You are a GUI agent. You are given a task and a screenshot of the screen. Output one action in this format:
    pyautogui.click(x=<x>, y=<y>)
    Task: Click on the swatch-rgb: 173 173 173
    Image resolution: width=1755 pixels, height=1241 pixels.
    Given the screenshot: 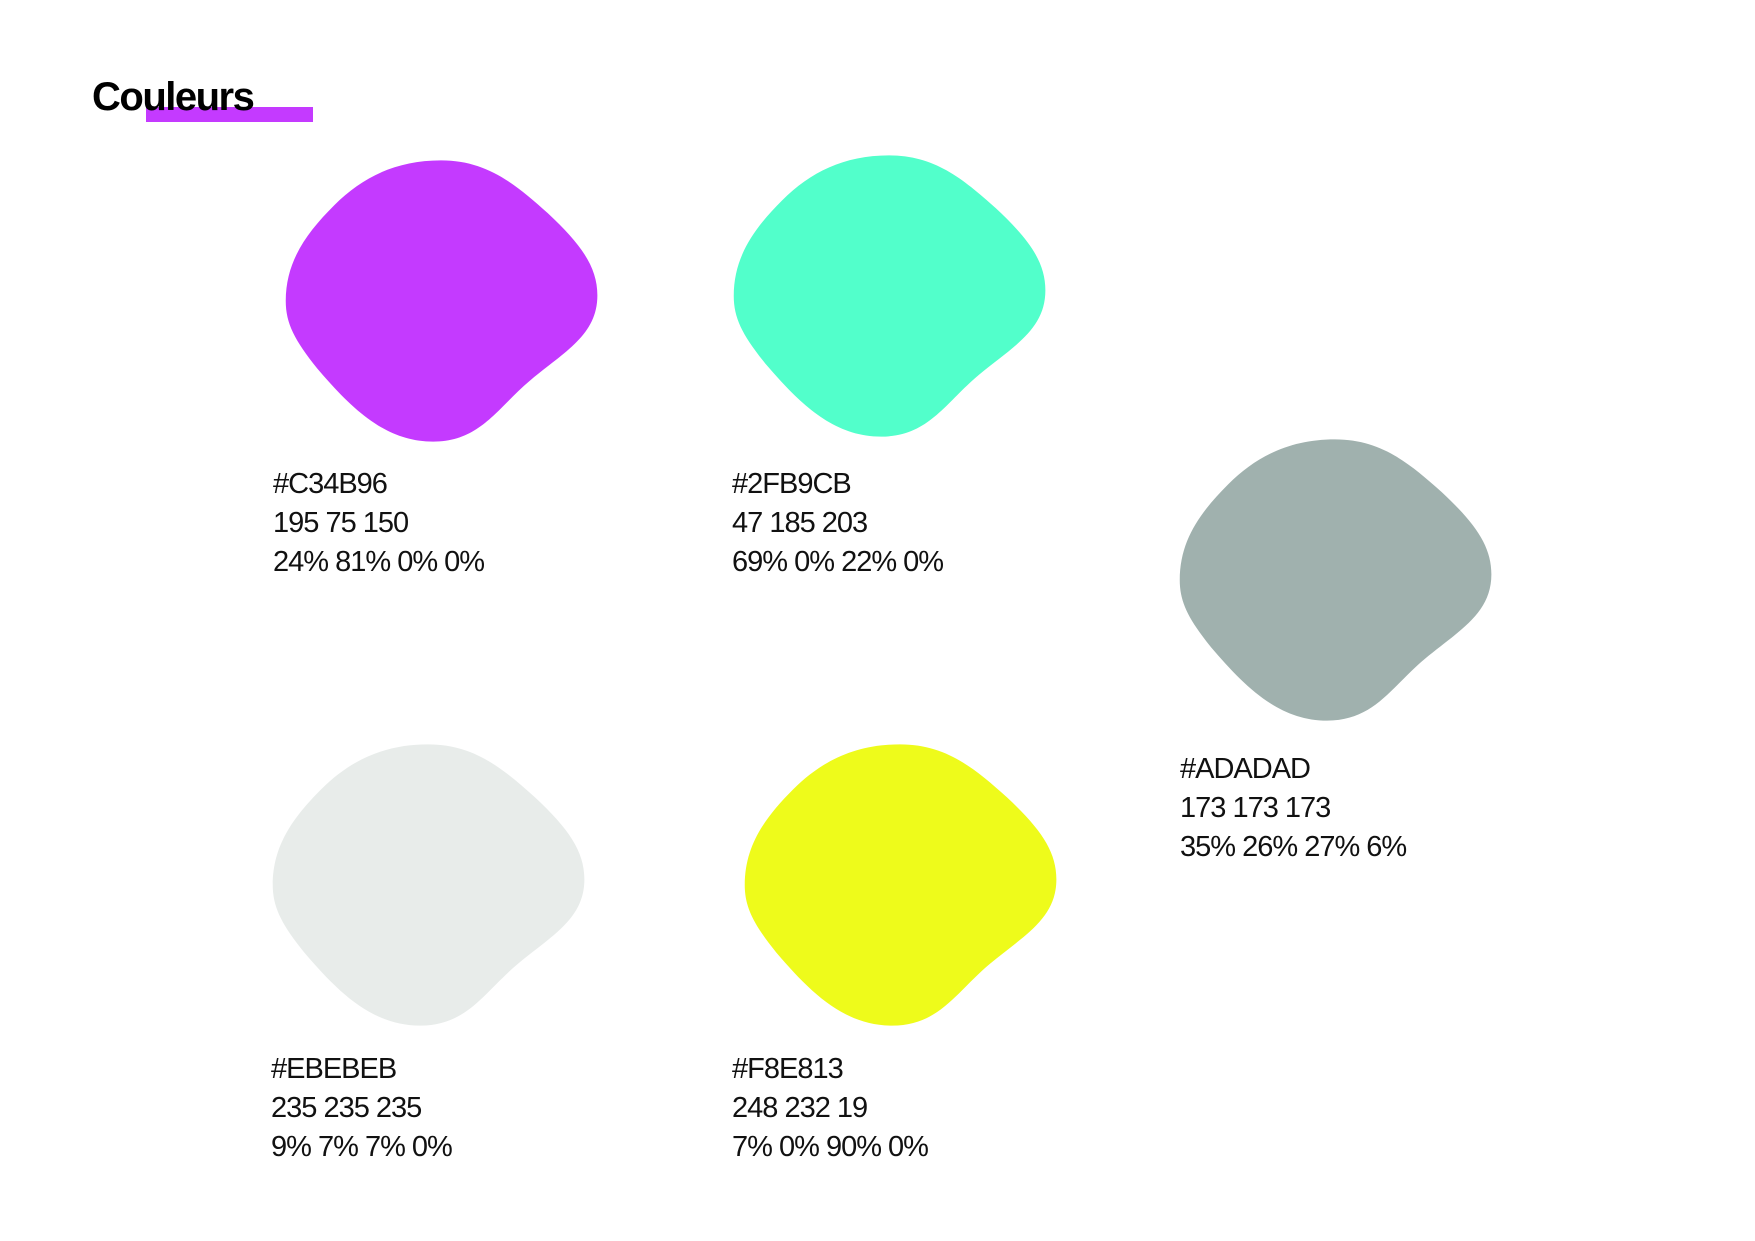 What is the action you would take?
    pyautogui.click(x=1255, y=808)
    